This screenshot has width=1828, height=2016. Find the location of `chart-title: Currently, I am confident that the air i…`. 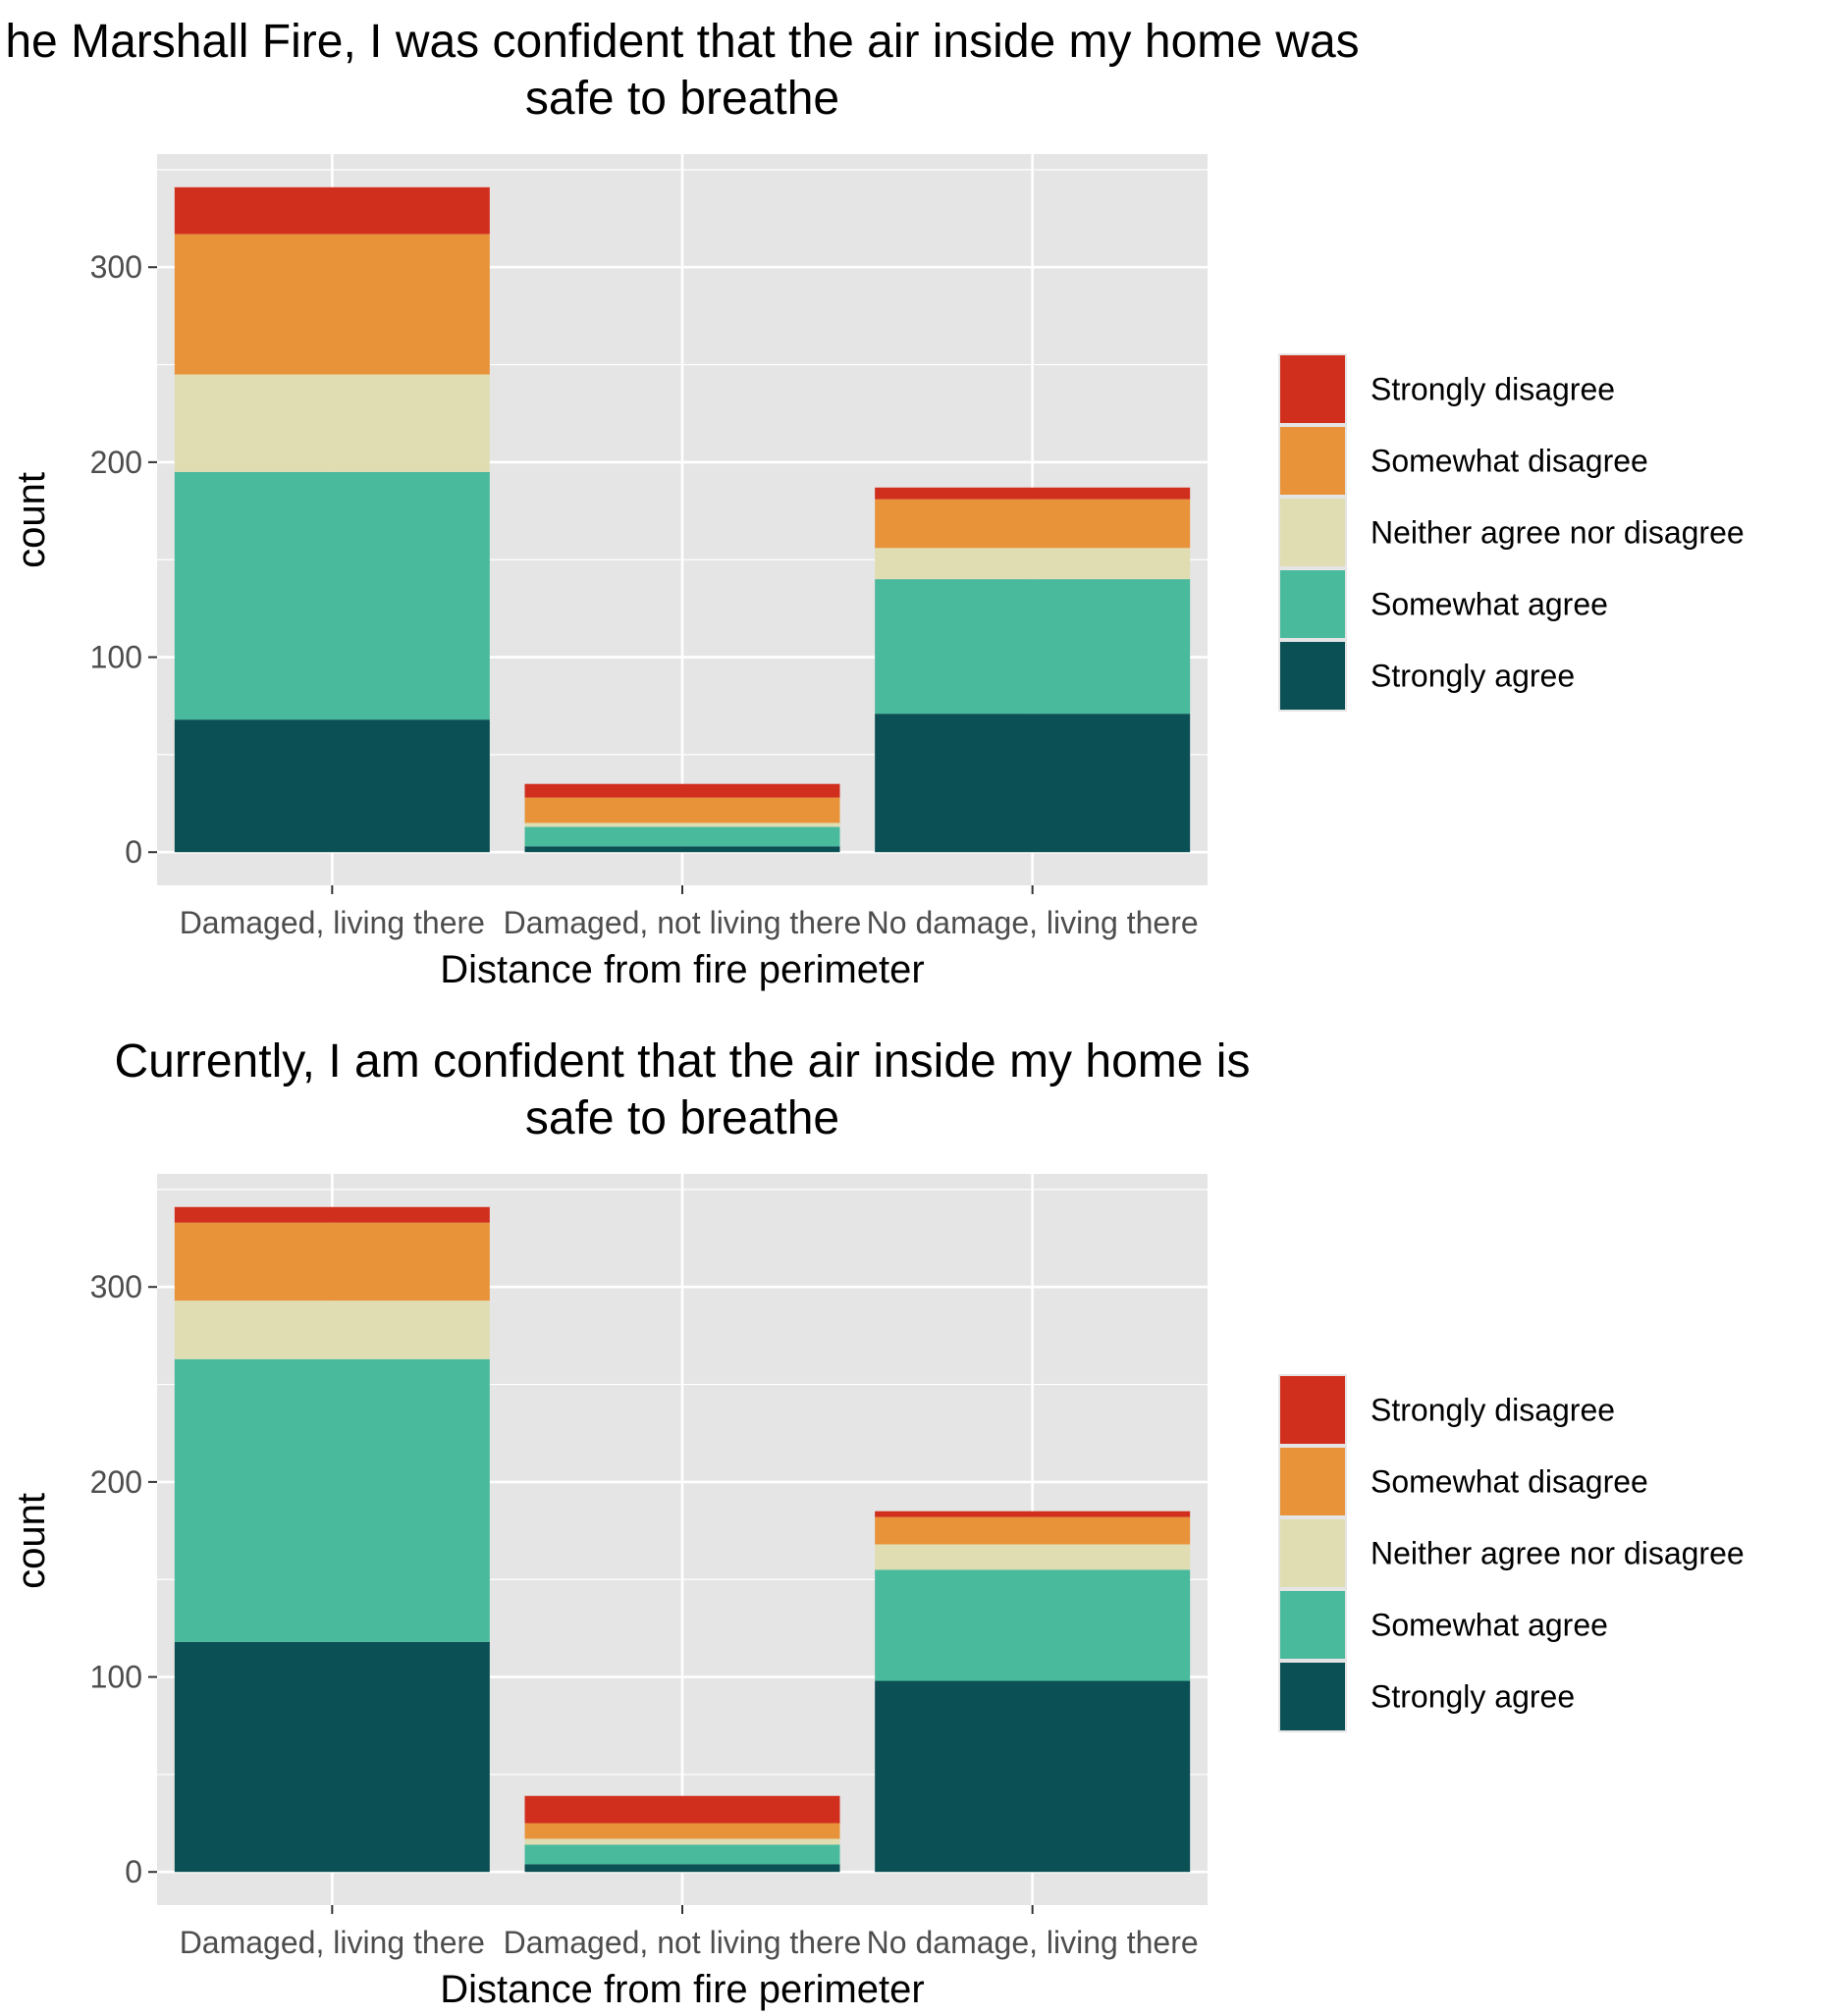

chart-title: Currently, I am confident that the air i… is located at coordinates (683, 1061).